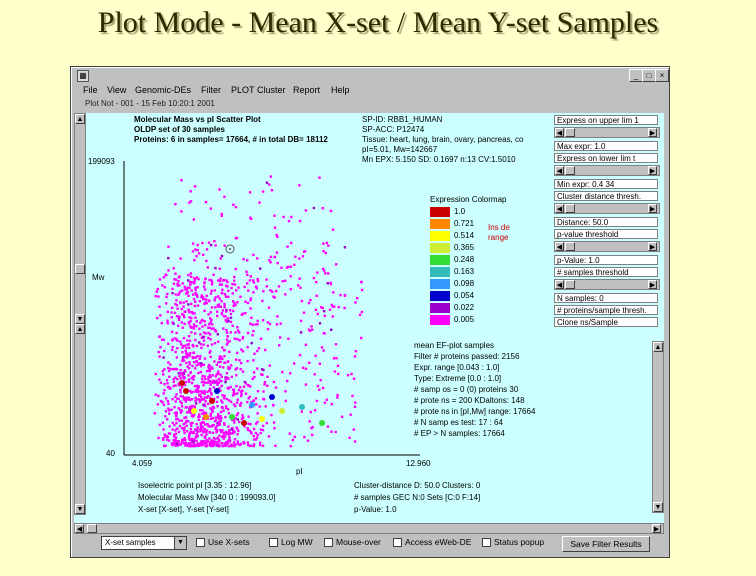 This screenshot has height=576, width=756. I want to click on menu-genomic-des: Genomic-DEs, so click(163, 90).